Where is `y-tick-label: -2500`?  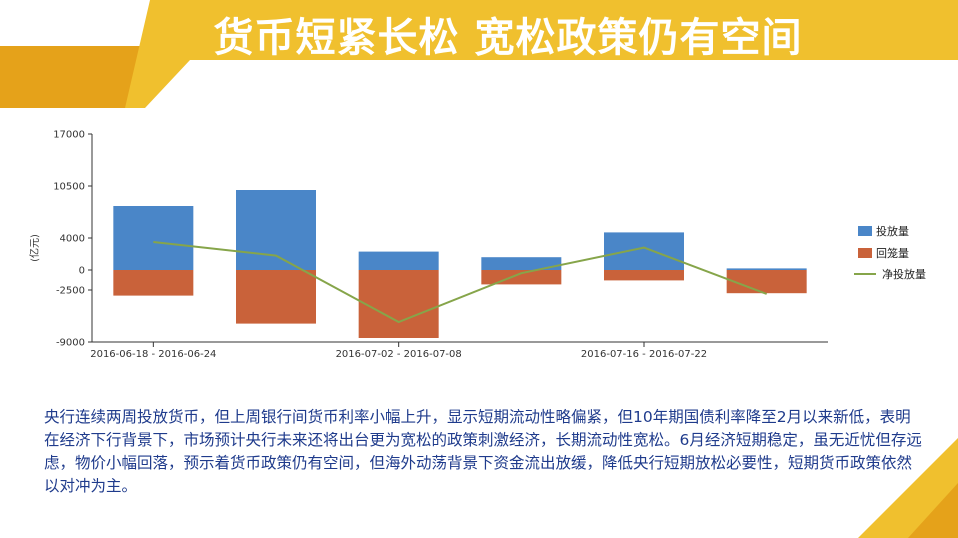
y-tick-label: -2500 is located at coordinates (70, 291).